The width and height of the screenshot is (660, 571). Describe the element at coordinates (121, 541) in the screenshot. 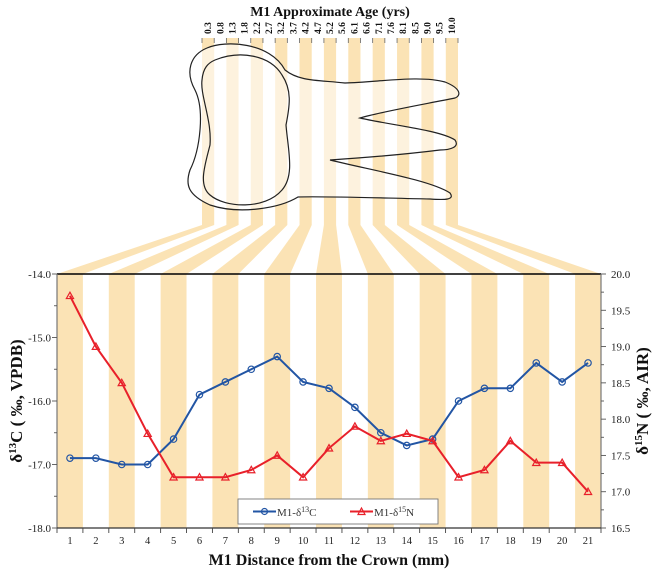

I see `x-tick-label: 3` at that location.